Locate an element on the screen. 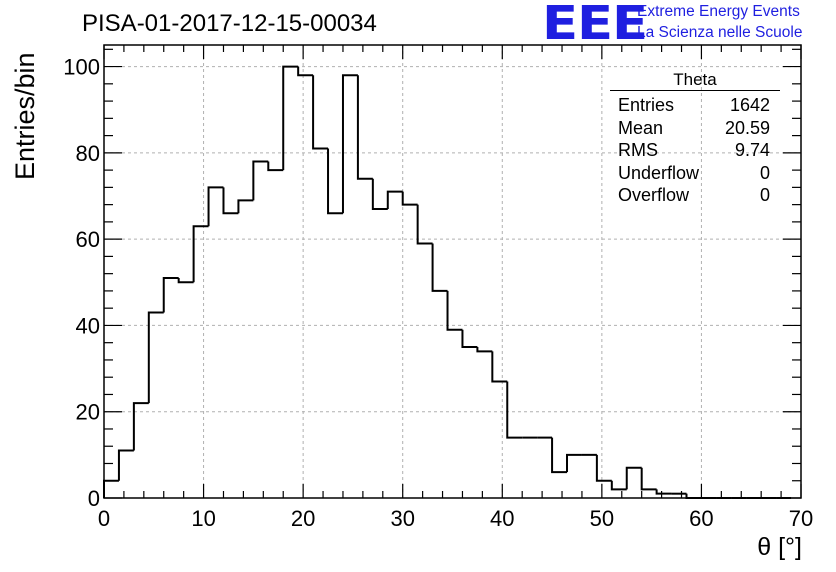 This screenshot has height=572, width=836. y-tick-label: 0 is located at coordinates (94, 498).